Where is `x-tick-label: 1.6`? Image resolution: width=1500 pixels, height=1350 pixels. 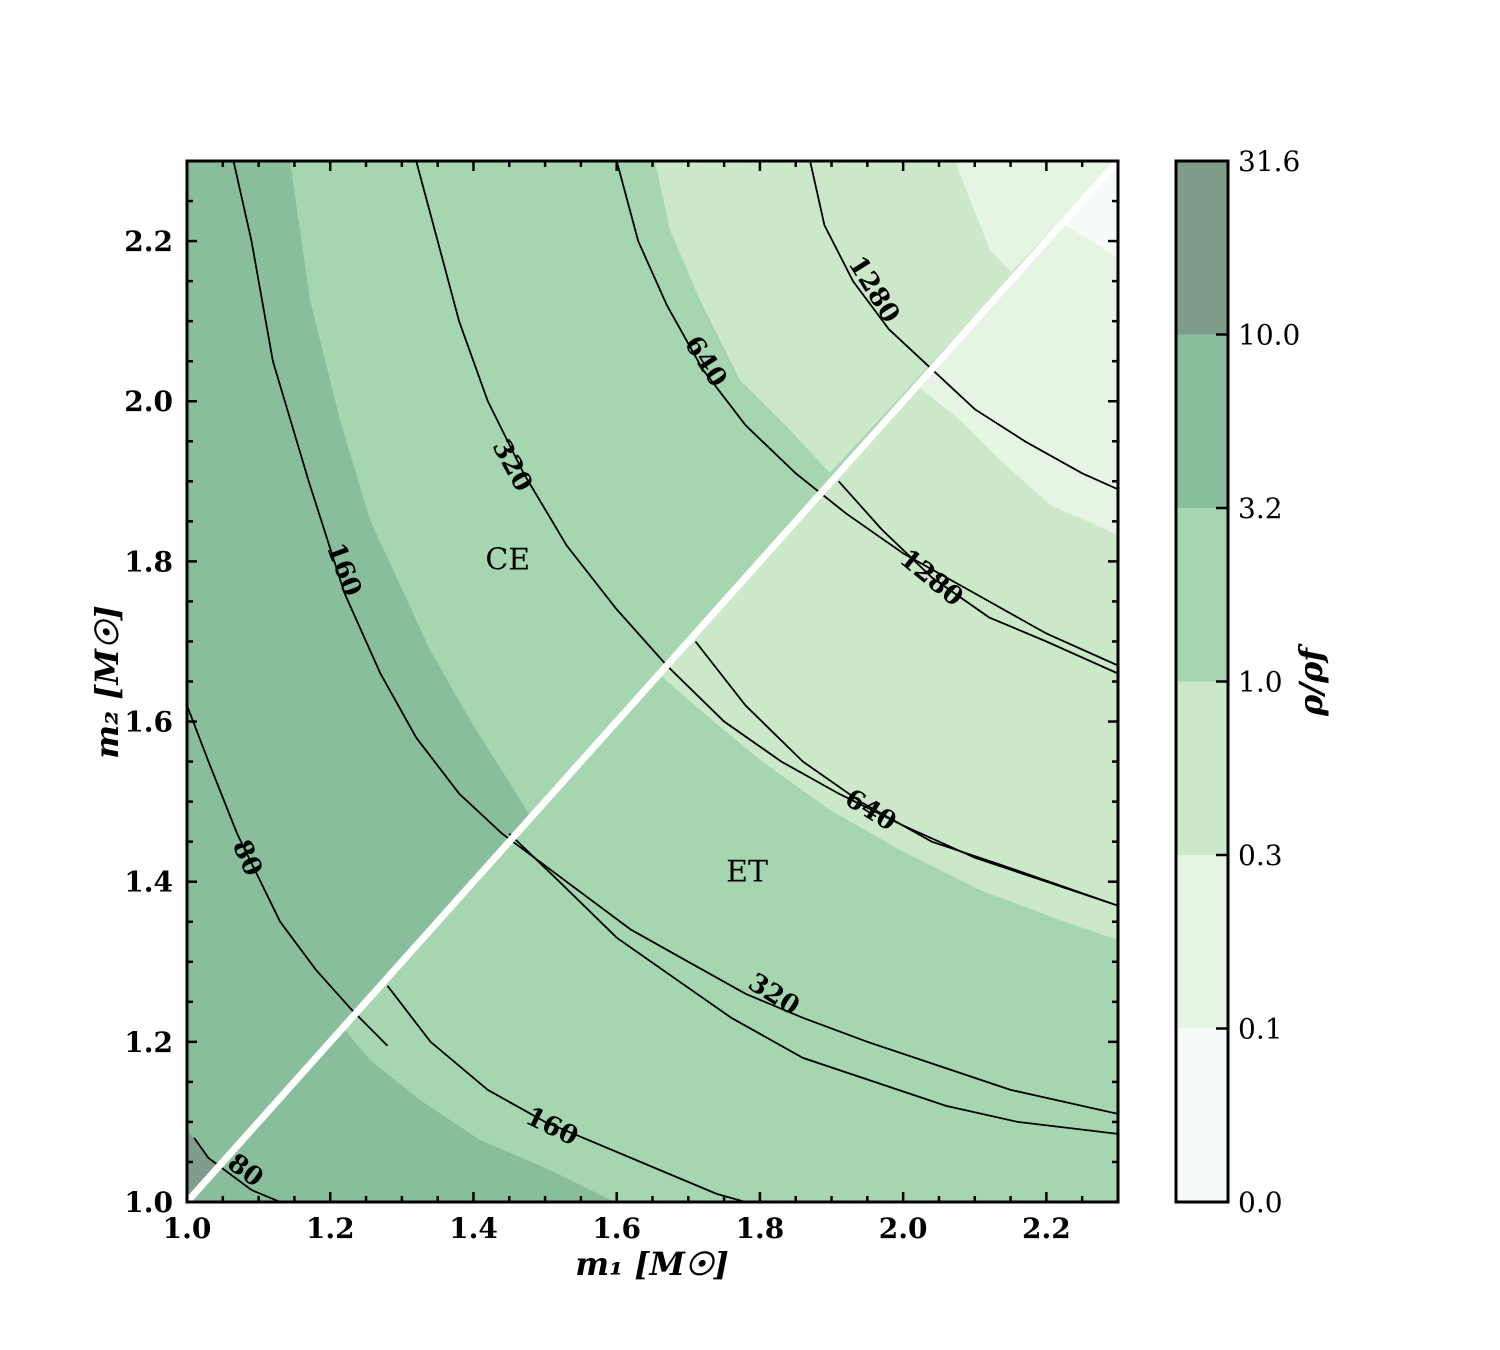 x-tick-label: 1.6 is located at coordinates (616, 1228).